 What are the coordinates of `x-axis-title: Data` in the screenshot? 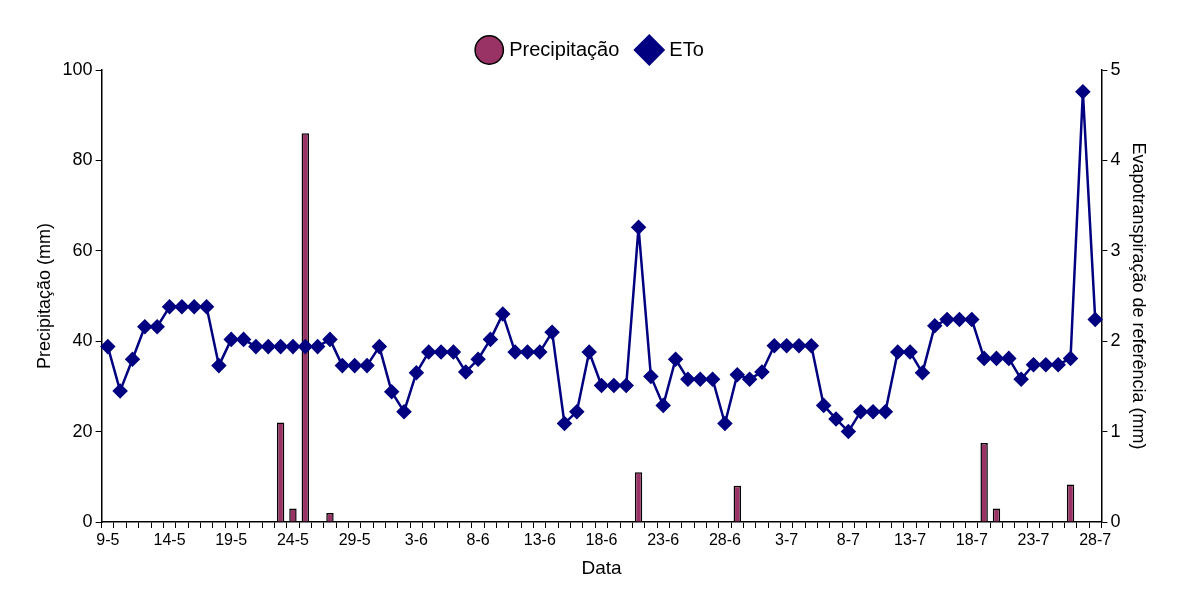 It's located at (602, 567).